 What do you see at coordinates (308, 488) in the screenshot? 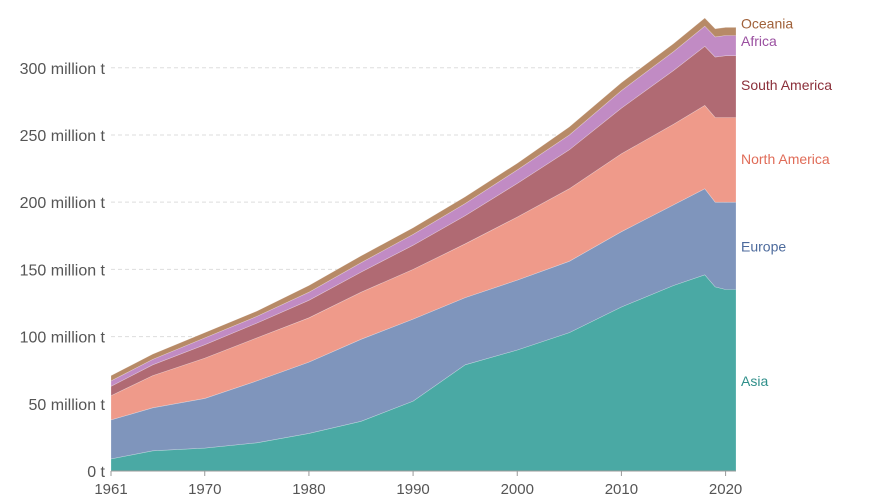
I see `x-tick-label: 1980` at bounding box center [308, 488].